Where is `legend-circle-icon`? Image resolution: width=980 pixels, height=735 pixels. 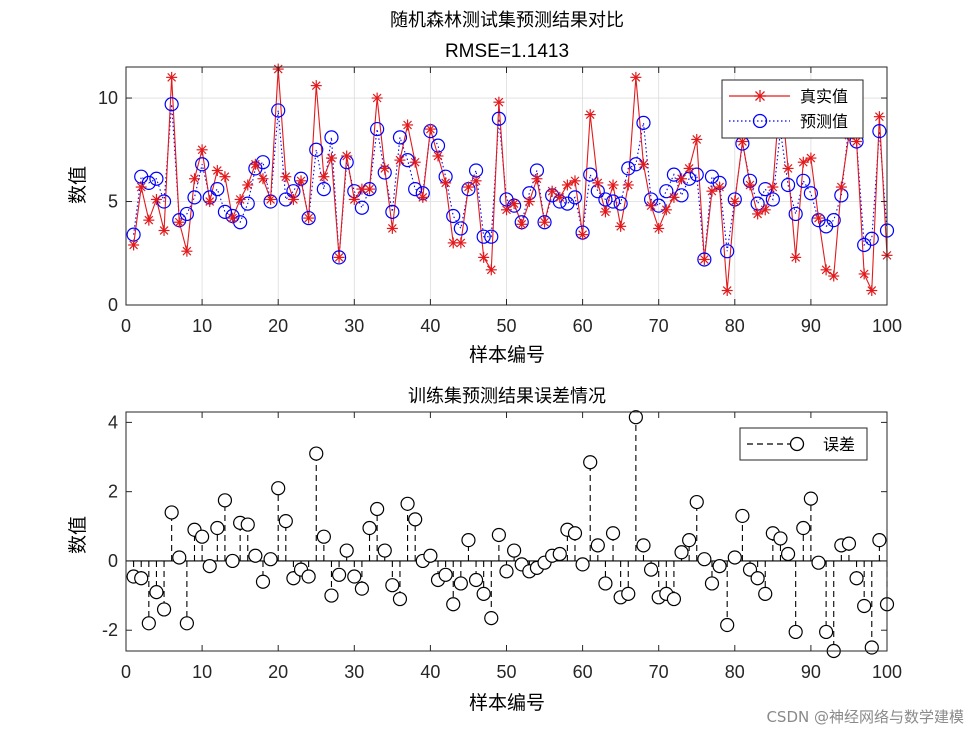 legend-circle-icon is located at coordinates (760, 121).